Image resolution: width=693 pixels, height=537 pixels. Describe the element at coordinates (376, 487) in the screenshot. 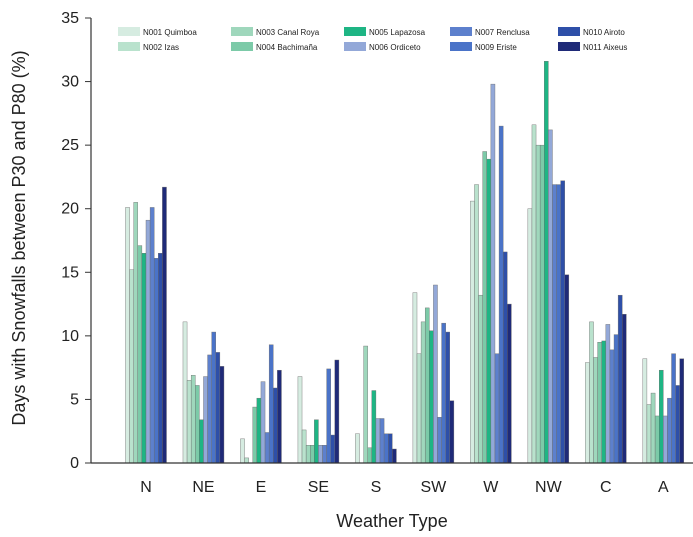

I see `x-tick-label: S` at that location.